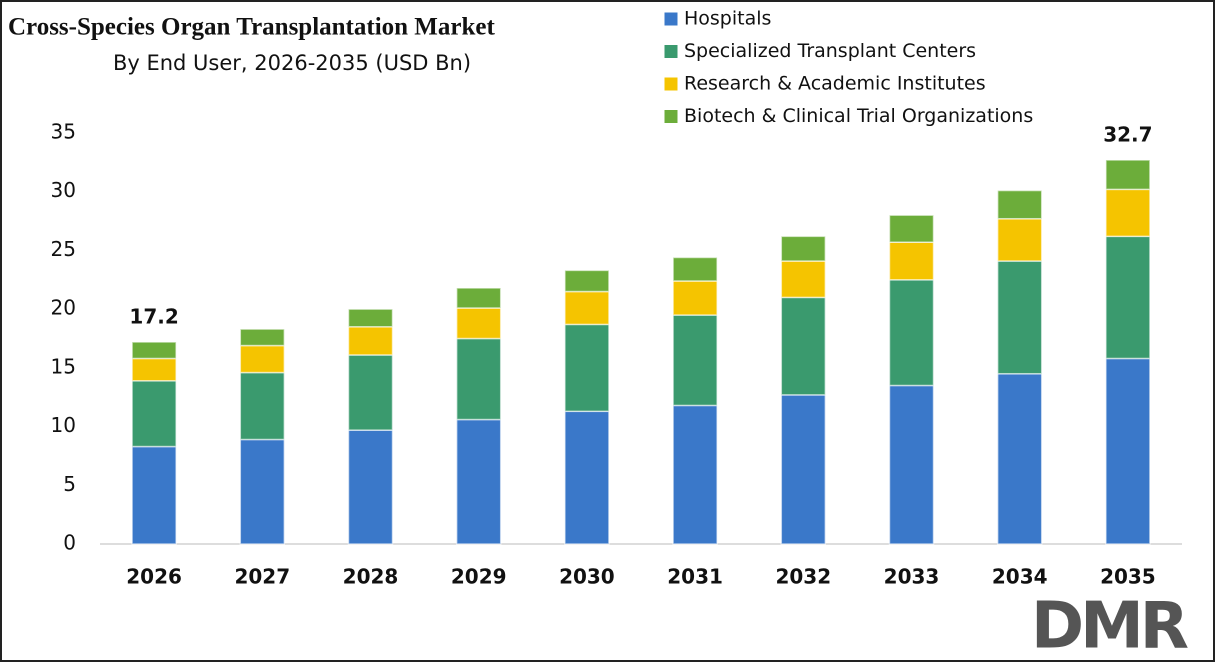 The image size is (1216, 663). I want to click on total-label: 17.2, so click(153, 317).